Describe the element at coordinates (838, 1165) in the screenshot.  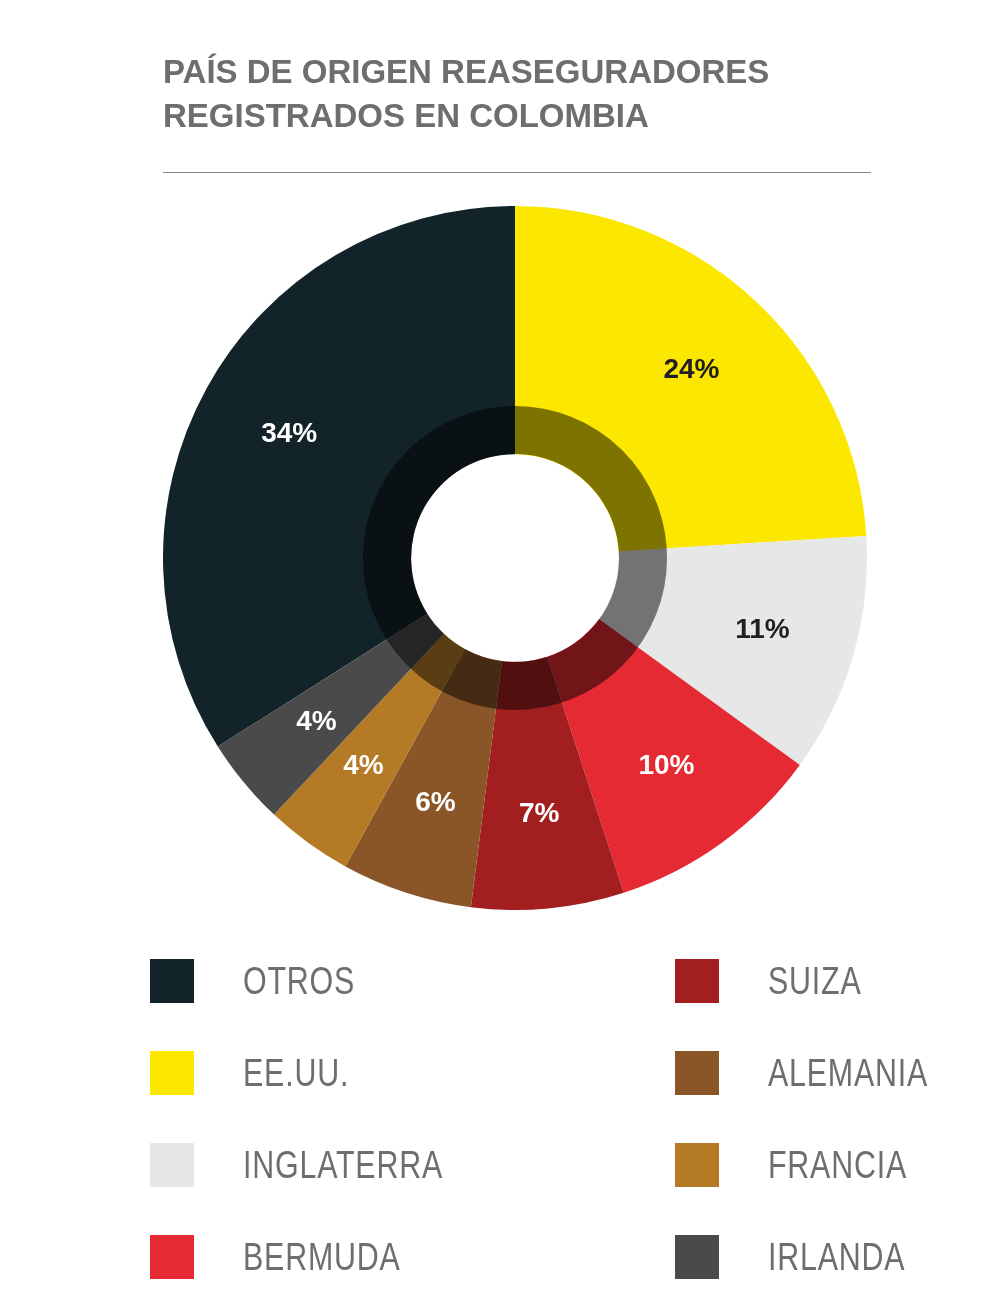
I see `legend-label: FRANCIA` at that location.